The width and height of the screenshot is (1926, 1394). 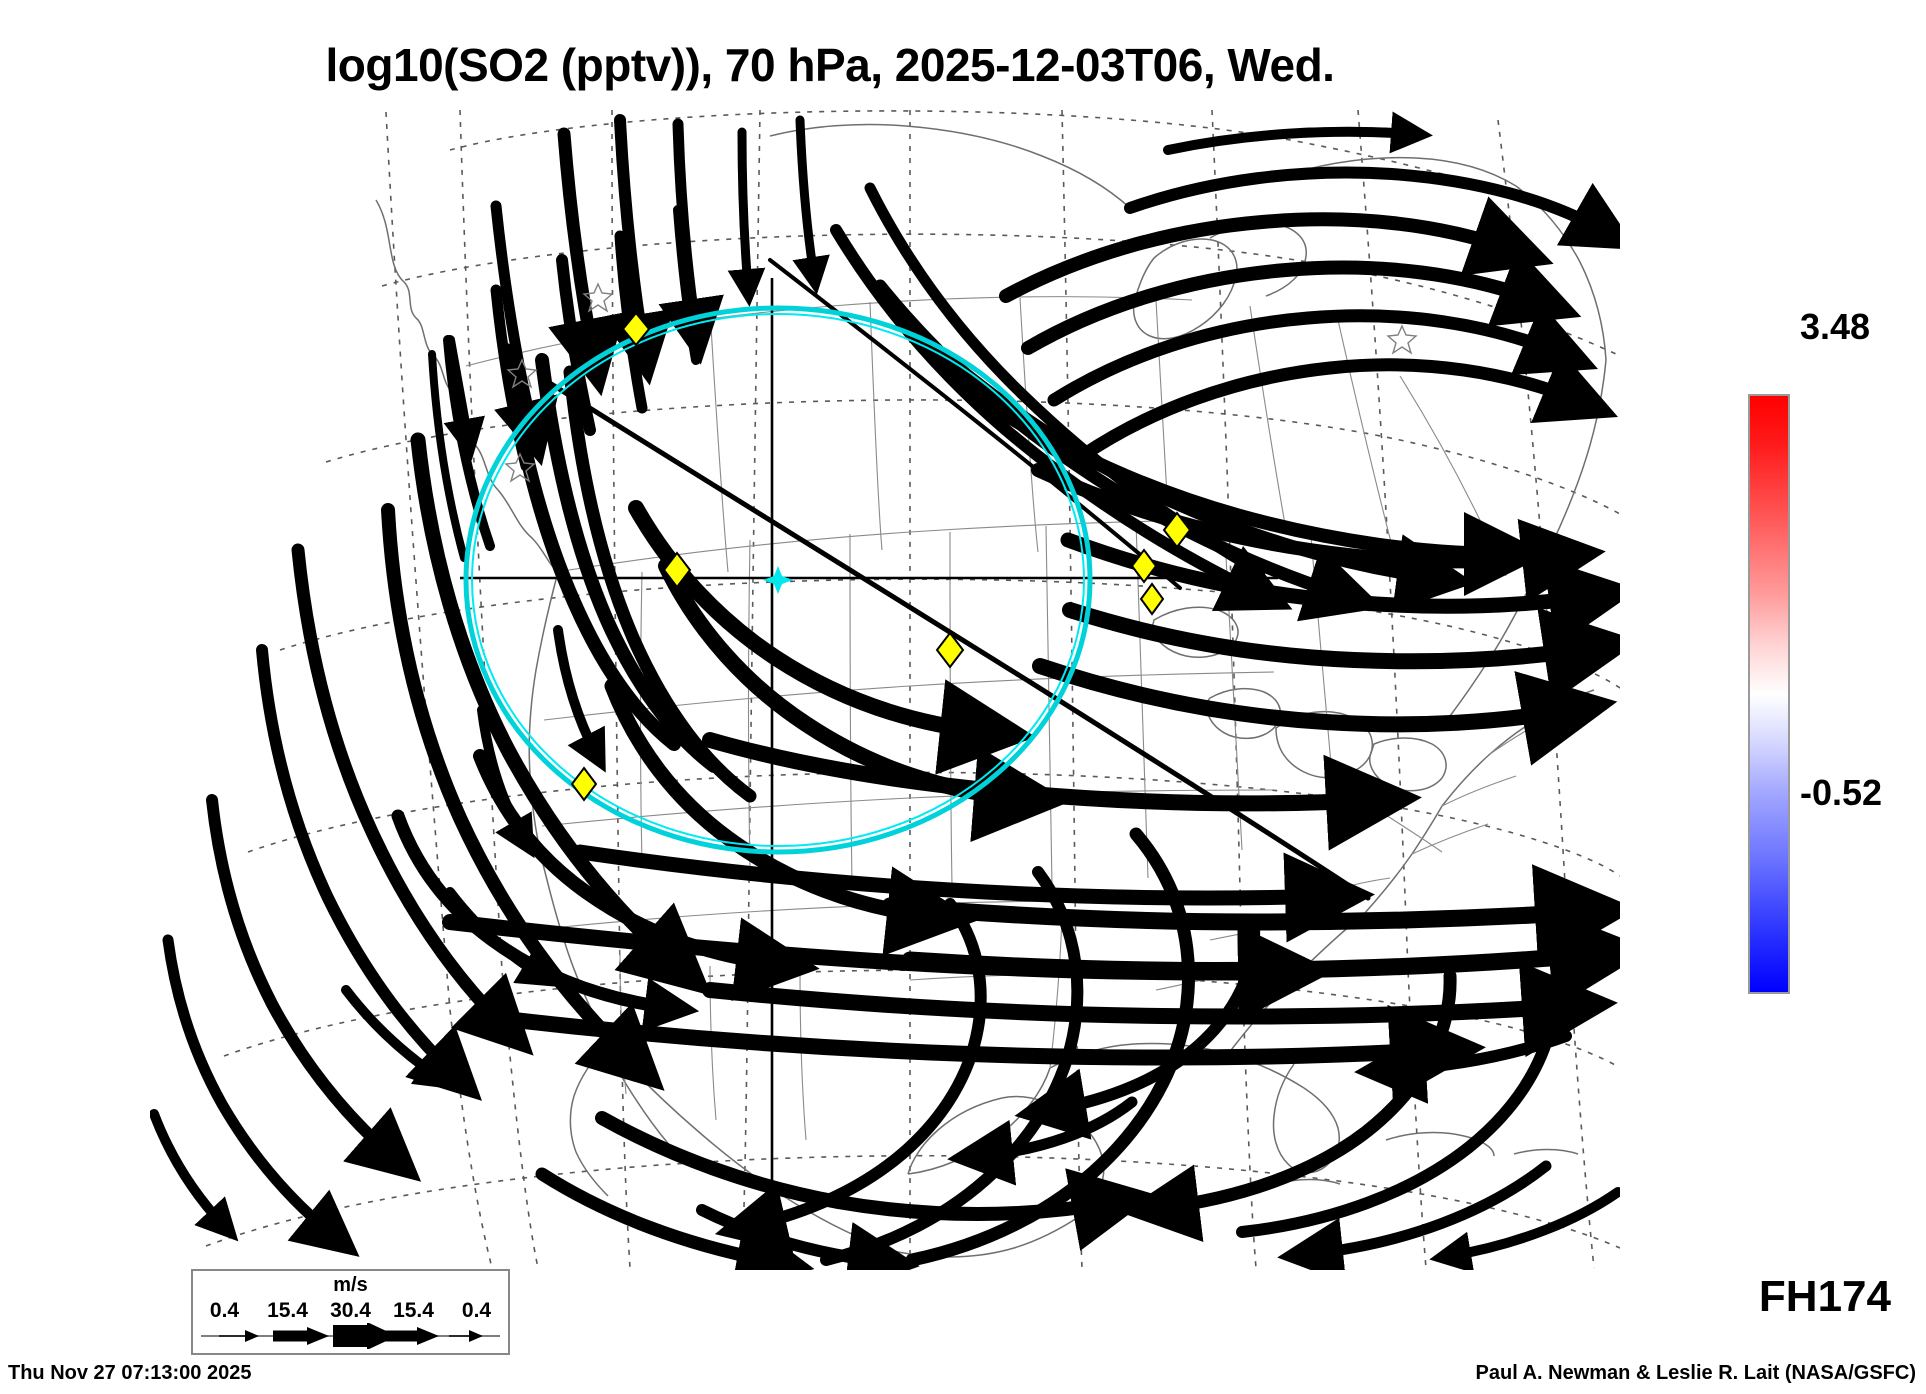 I want to click on center-star-marker, so click(x=778, y=580).